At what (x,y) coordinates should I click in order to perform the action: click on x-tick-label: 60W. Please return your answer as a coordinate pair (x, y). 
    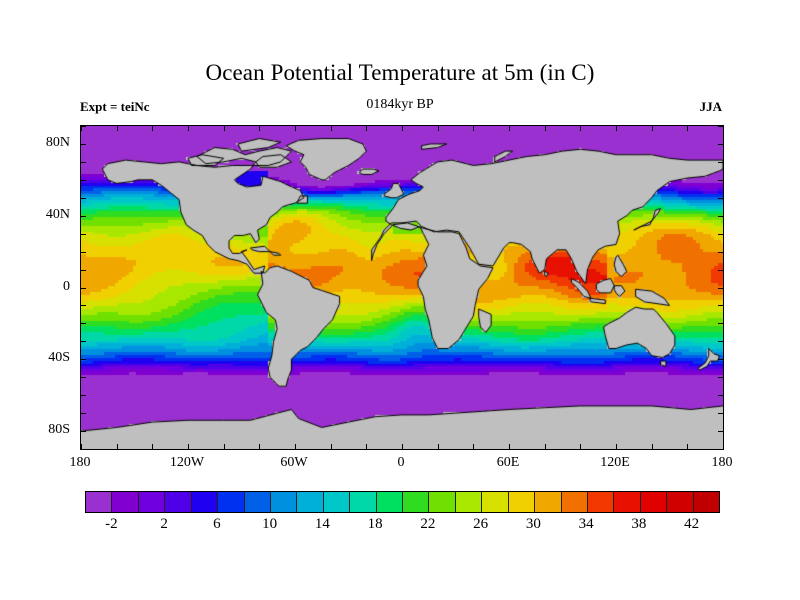
    Looking at the image, I should click on (294, 462).